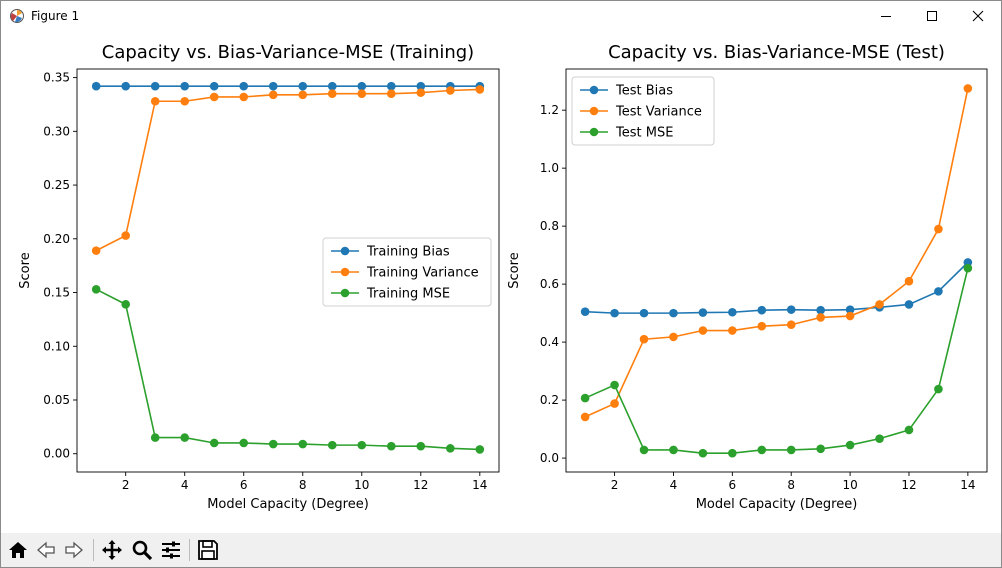 Image resolution: width=1002 pixels, height=568 pixels. What do you see at coordinates (56, 454) in the screenshot?
I see `y-tick-label: 0.00` at bounding box center [56, 454].